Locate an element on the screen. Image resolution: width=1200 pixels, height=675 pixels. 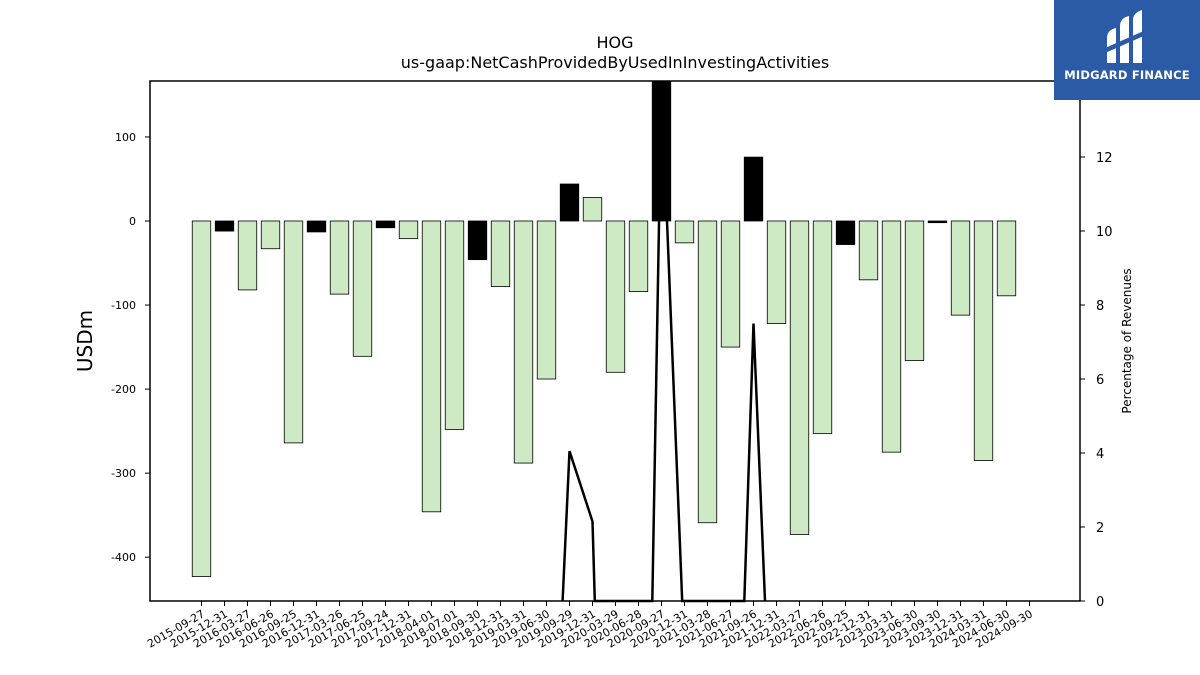
logo-text: MIDGARD FINANCE is located at coordinates (1127, 75).